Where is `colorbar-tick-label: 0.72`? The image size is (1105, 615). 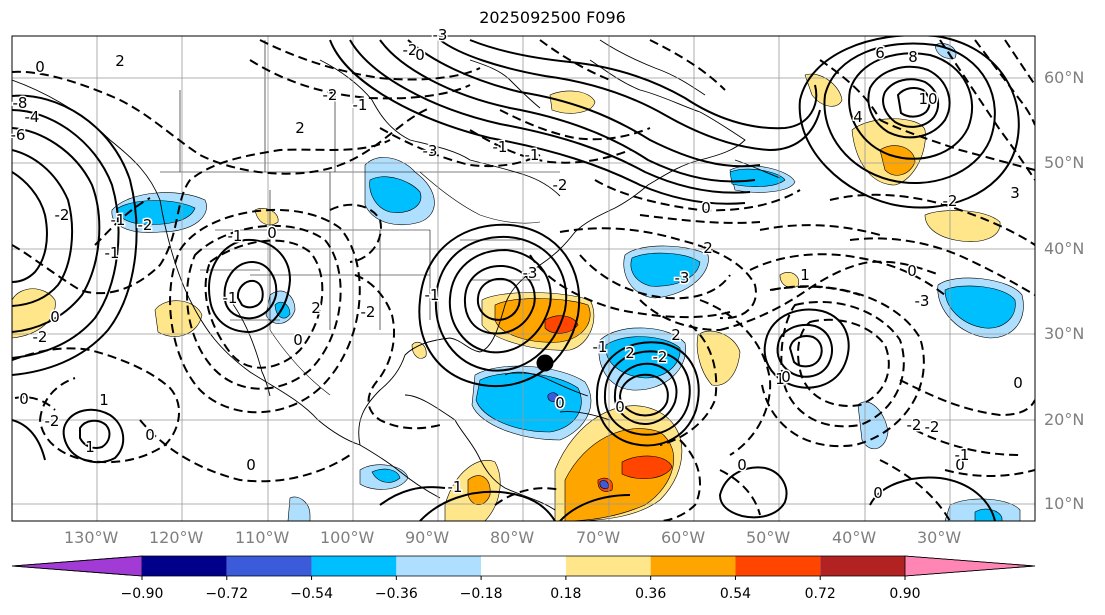
colorbar-tick-label: 0.72 is located at coordinates (820, 594).